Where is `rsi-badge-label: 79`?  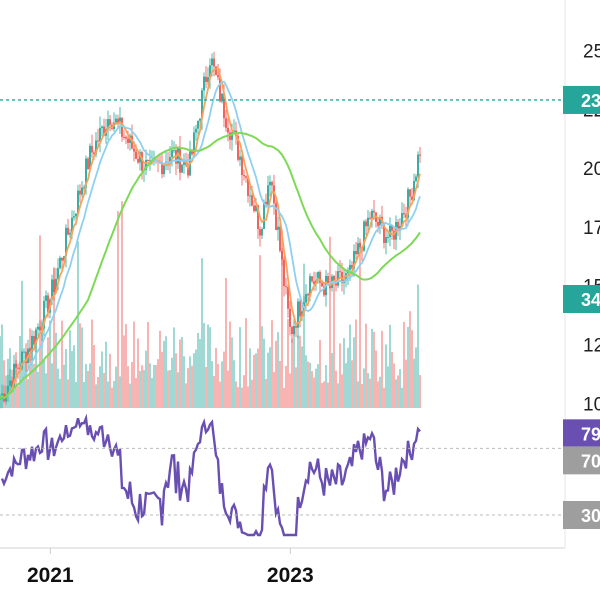
rsi-badge-label: 79 is located at coordinates (590, 434).